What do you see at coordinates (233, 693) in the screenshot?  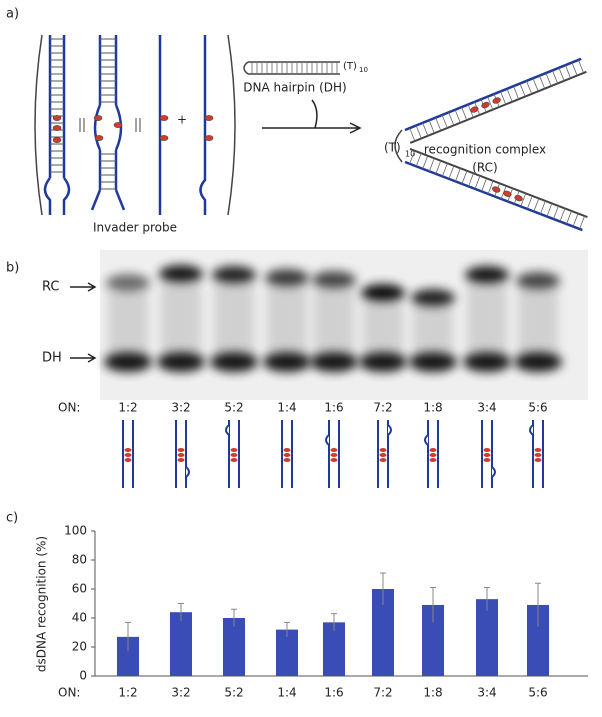 I see `x-tick-label: 5:2` at bounding box center [233, 693].